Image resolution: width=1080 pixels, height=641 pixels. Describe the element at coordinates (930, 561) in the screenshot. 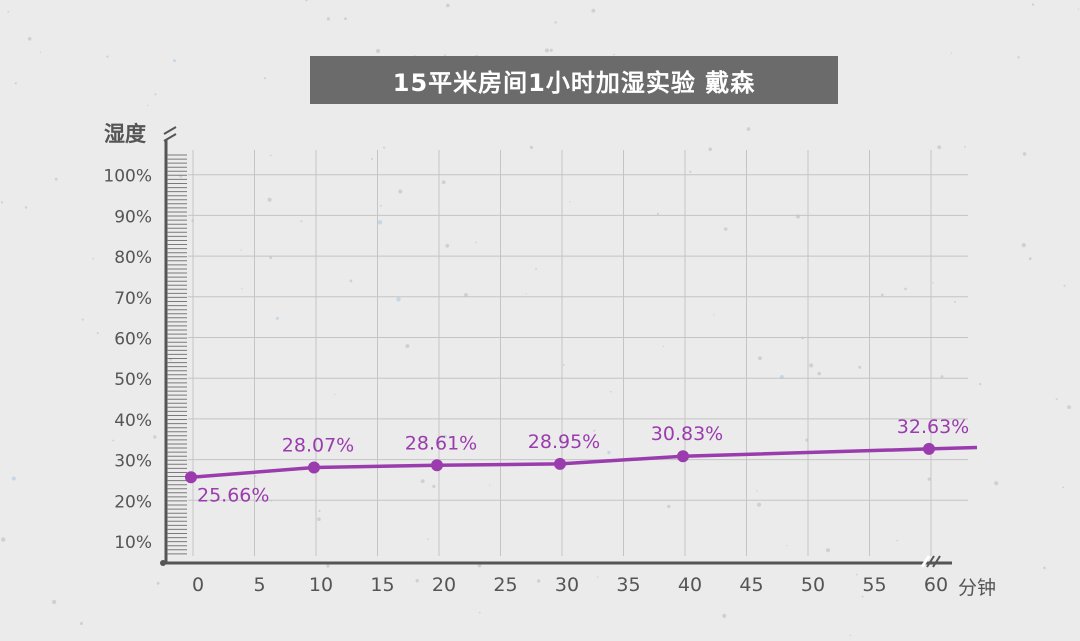

I see `axis-break-mark` at that location.